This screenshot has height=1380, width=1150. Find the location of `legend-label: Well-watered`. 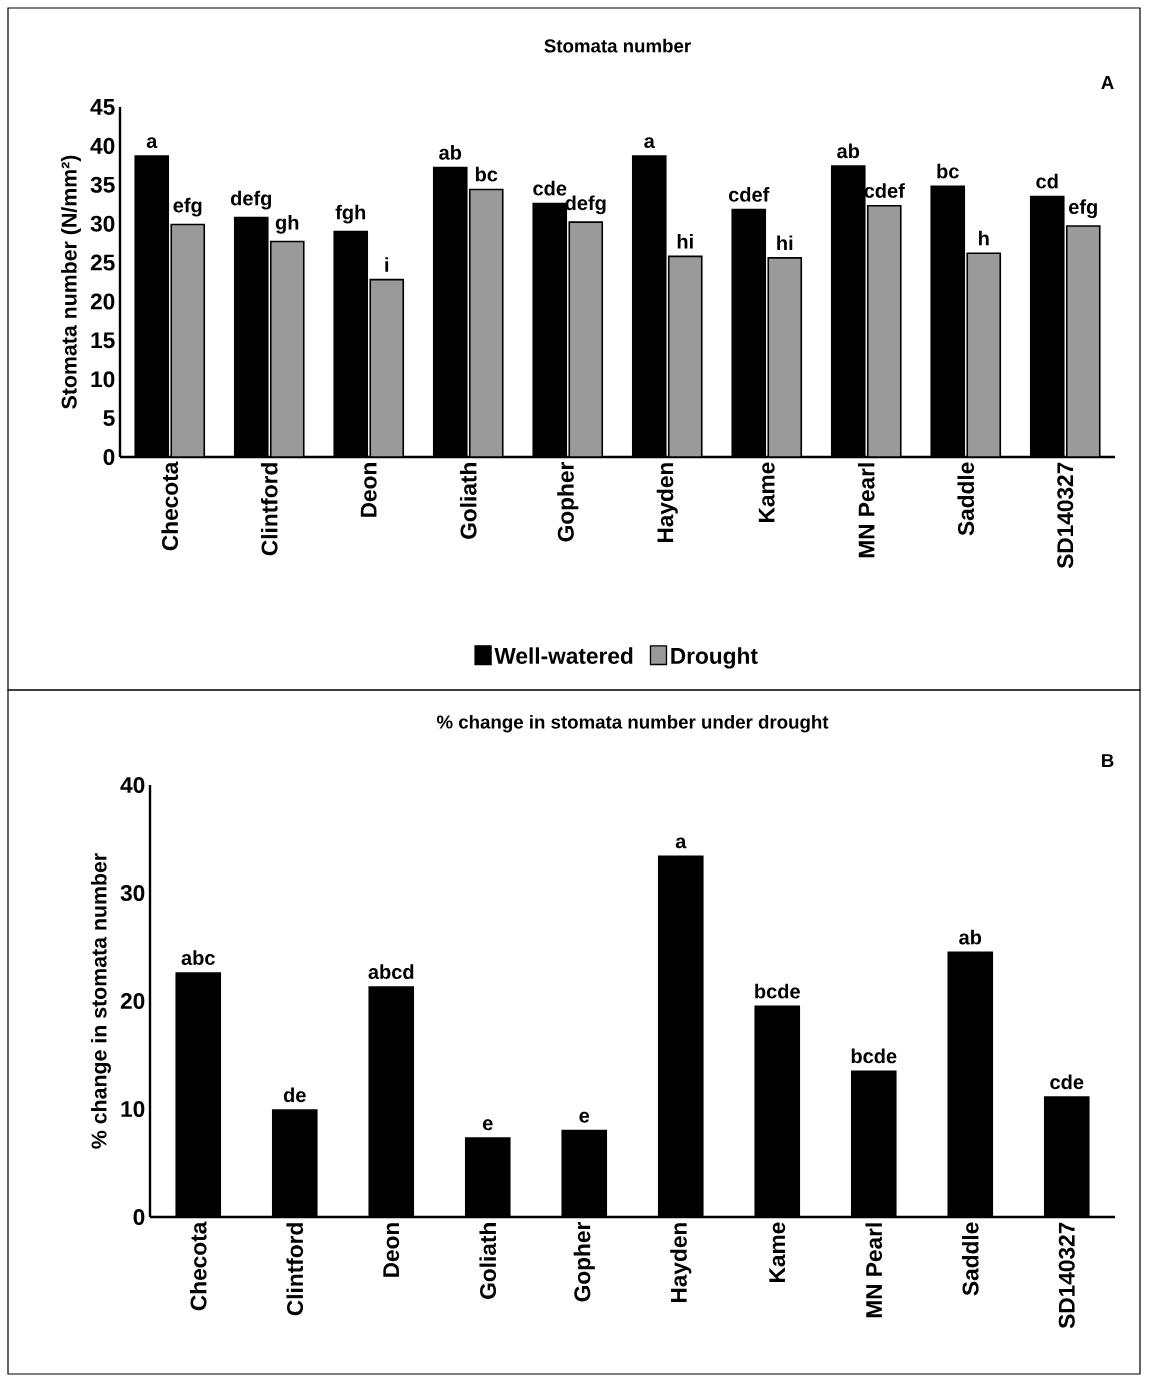

legend-label: Well-watered is located at coordinates (563, 655).